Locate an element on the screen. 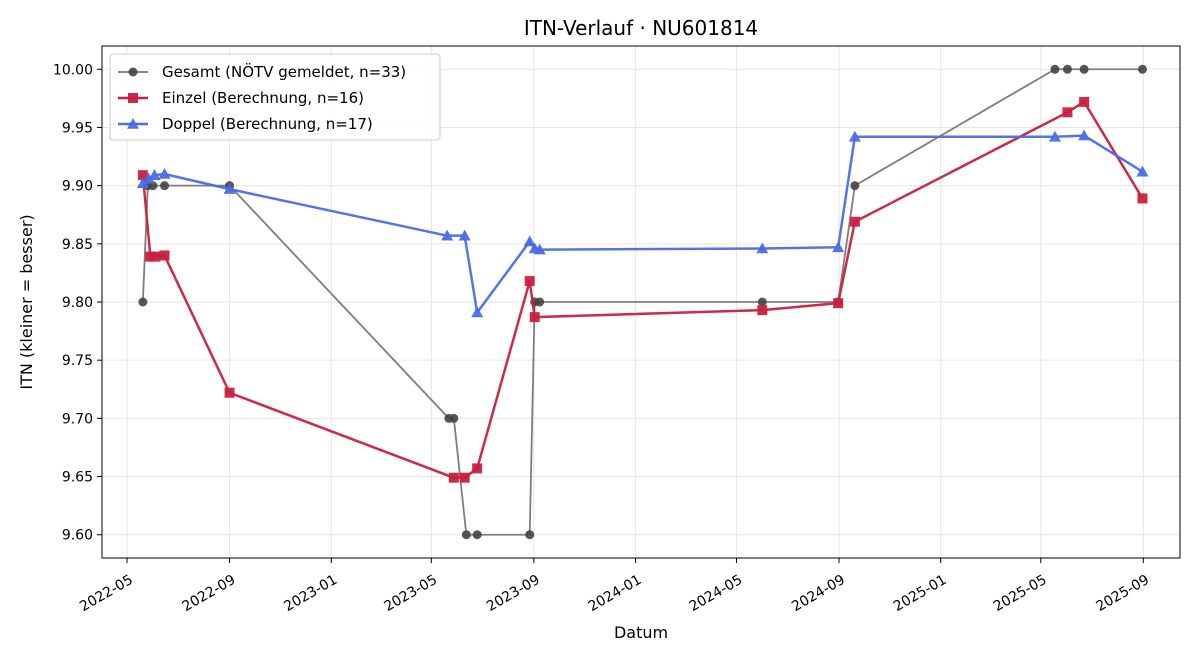 This screenshot has width=1200, height=660. y-tick-label: 9.80 is located at coordinates (77, 303).